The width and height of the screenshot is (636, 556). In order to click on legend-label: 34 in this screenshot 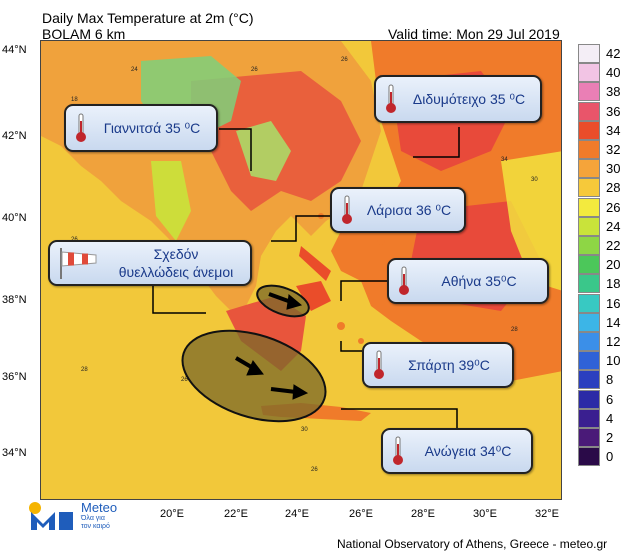, I will do `click(613, 130)`.